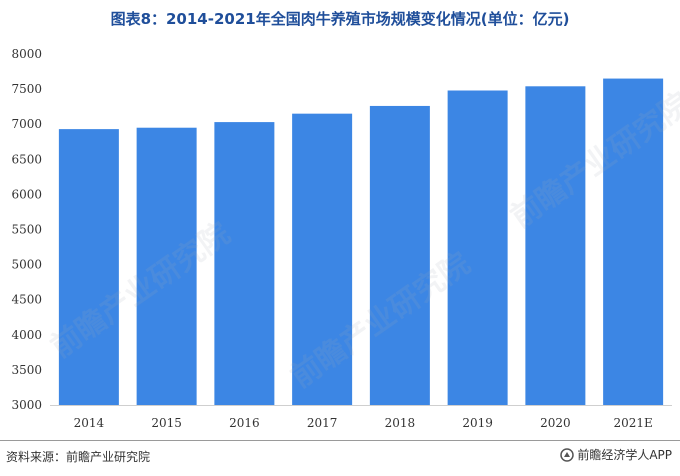 The width and height of the screenshot is (680, 476). I want to click on y-tick-label: 6500, so click(26, 159).